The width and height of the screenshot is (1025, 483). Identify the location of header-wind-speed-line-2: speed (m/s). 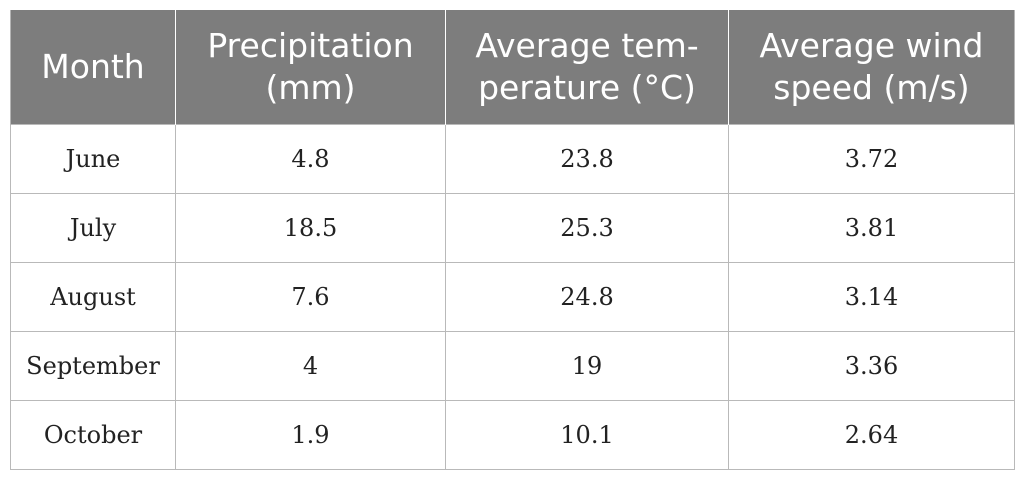
(871, 87).